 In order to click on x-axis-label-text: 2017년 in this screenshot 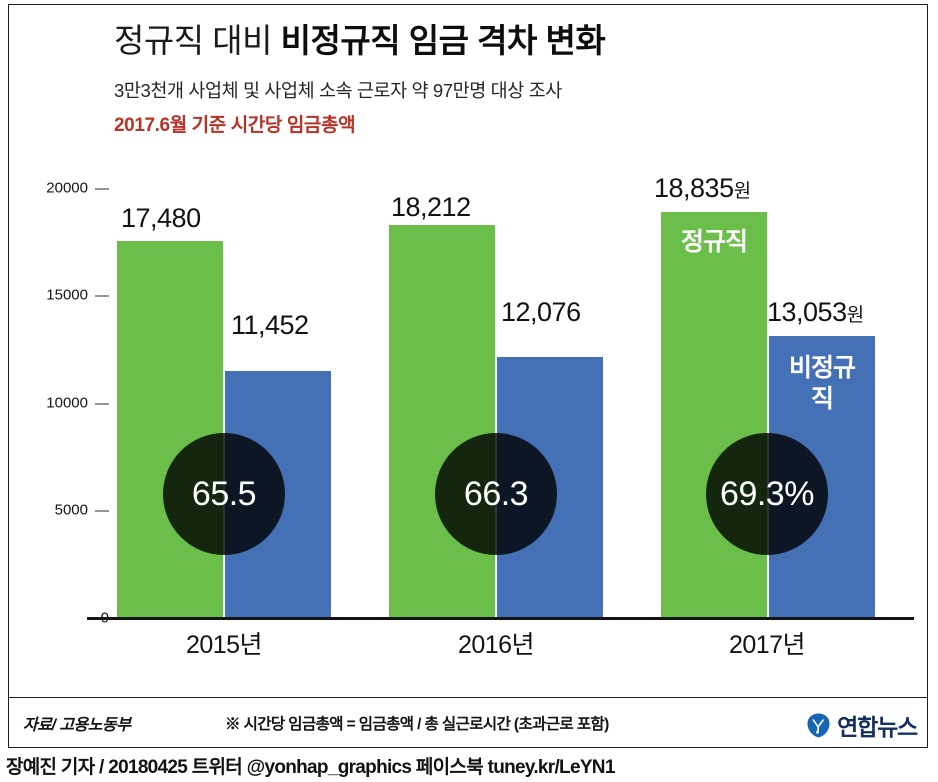, I will do `click(767, 645)`.